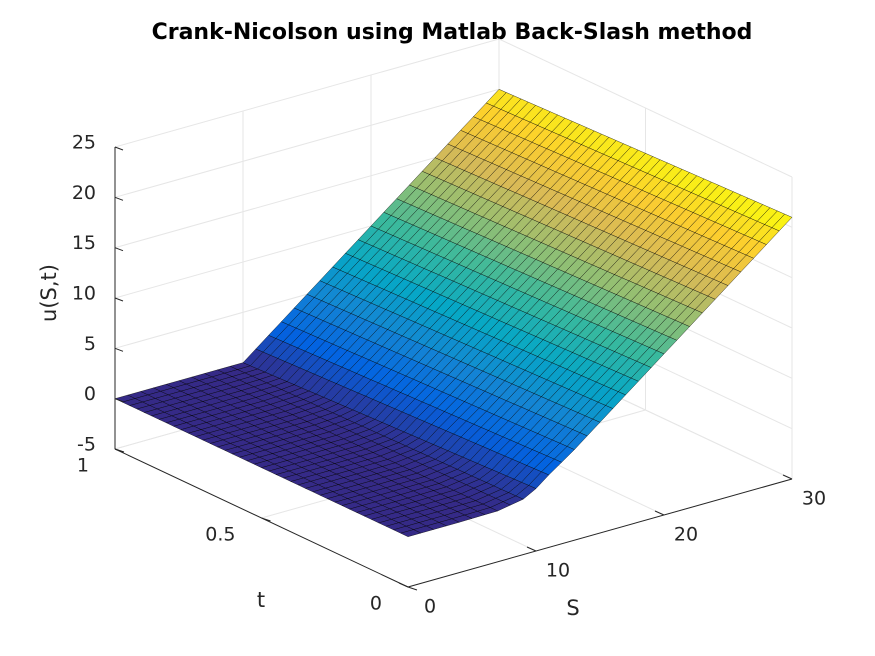 This screenshot has height=656, width=875. What do you see at coordinates (84, 143) in the screenshot?
I see `z-tick-label: 25` at bounding box center [84, 143].